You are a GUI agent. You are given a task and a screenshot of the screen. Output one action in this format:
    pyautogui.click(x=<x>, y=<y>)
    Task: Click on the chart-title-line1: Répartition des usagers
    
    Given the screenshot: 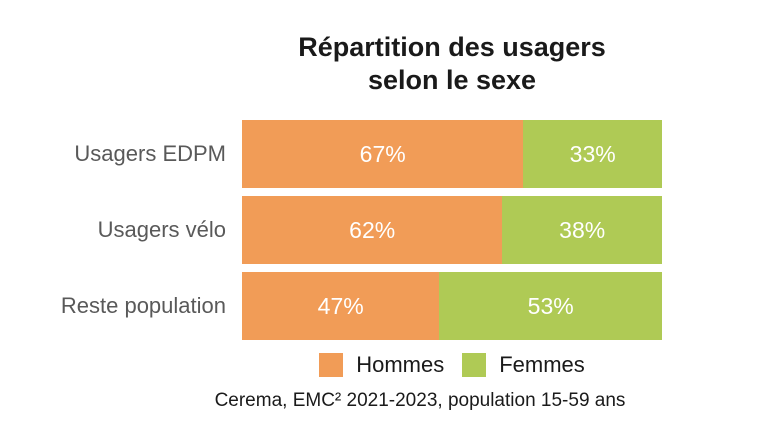 What is the action you would take?
    pyautogui.click(x=452, y=47)
    